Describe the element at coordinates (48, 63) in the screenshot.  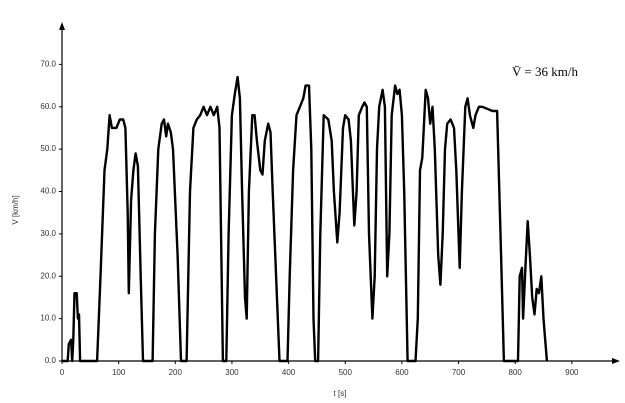
I see `y-tick-label: 70.0` at that location.